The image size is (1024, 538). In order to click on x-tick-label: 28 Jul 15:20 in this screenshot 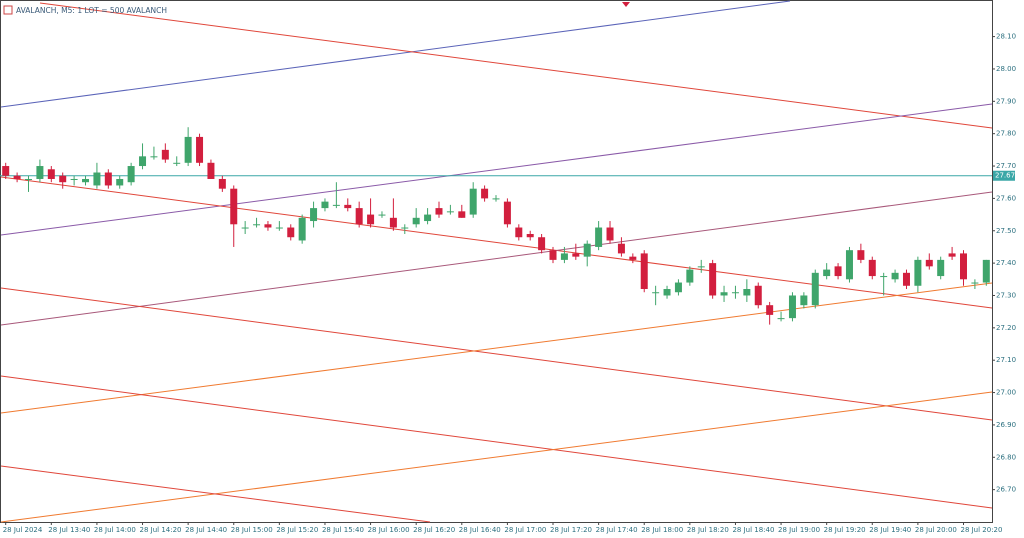, I will do `click(297, 530)`.